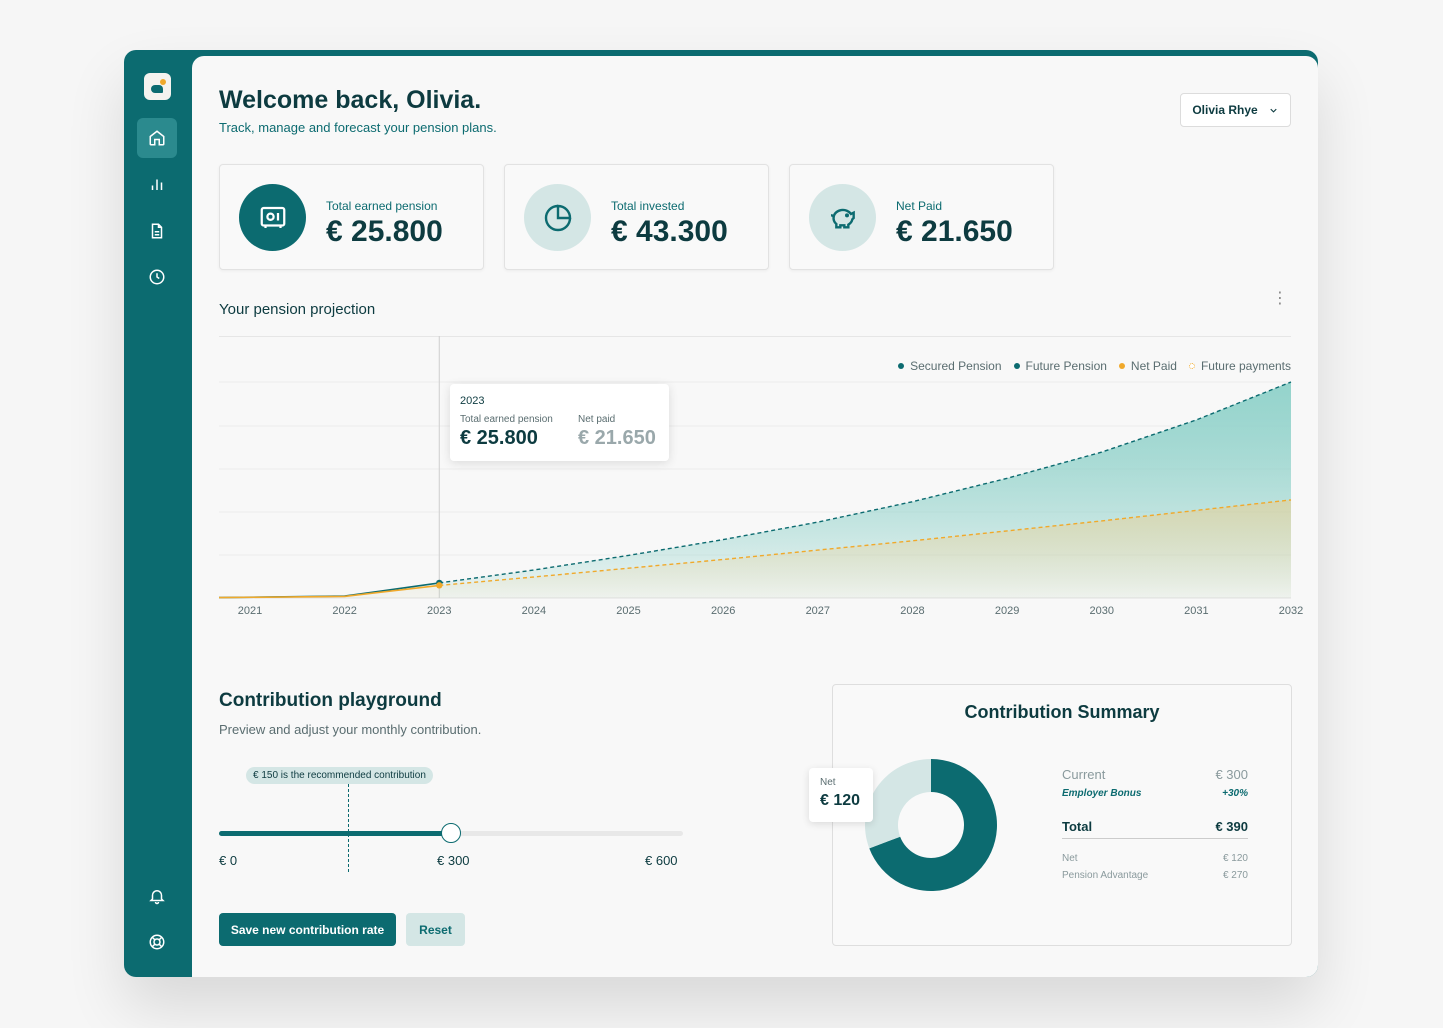 The height and width of the screenshot is (1028, 1443). I want to click on stat-label: Total earned pension, so click(382, 206).